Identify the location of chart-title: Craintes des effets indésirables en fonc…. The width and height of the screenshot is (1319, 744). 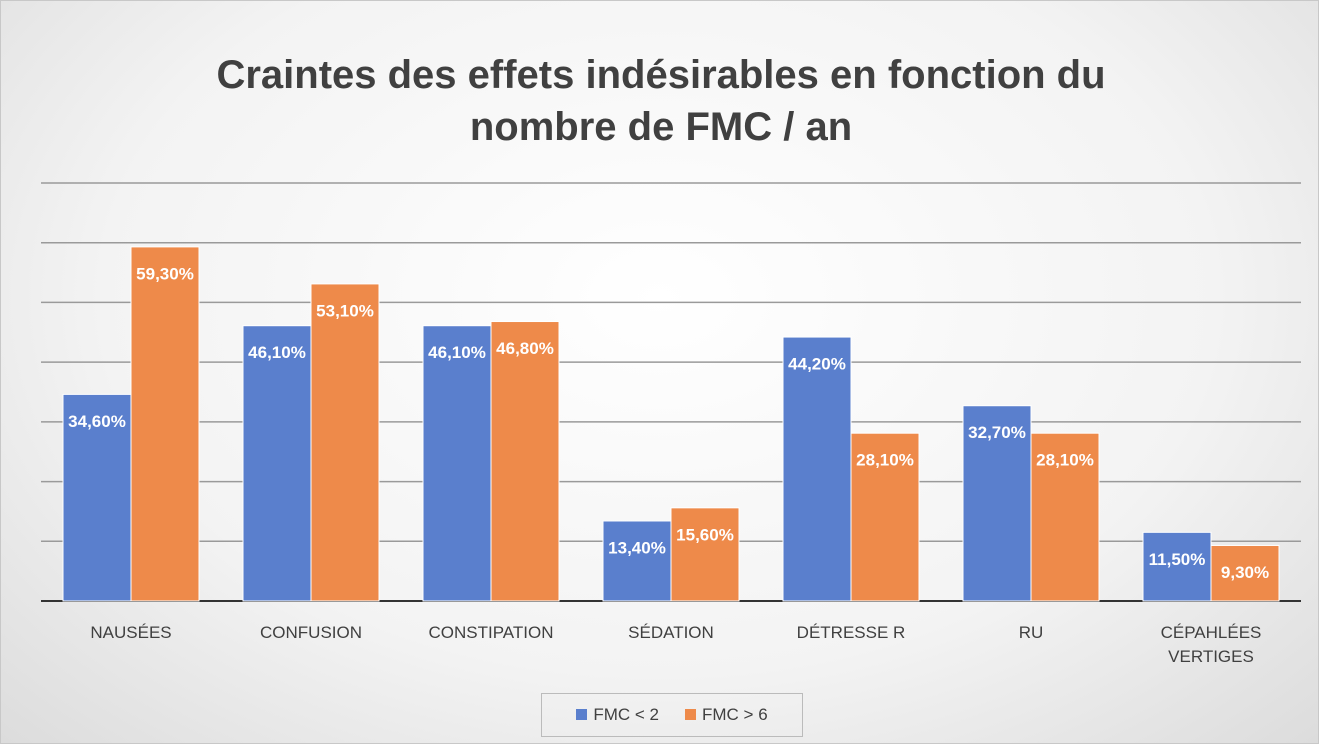
(661, 101).